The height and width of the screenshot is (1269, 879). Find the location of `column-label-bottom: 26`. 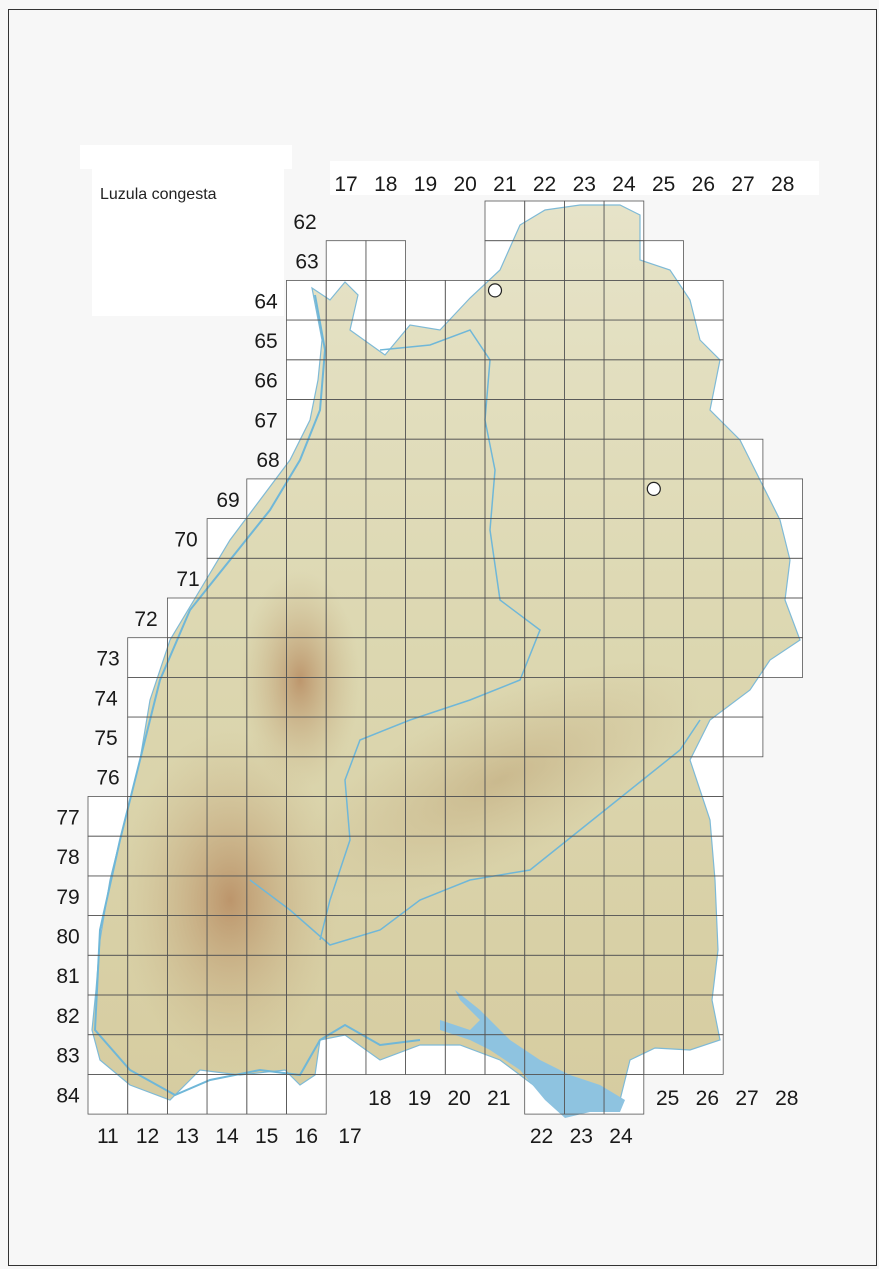

column-label-bottom: 26 is located at coordinates (707, 1098).